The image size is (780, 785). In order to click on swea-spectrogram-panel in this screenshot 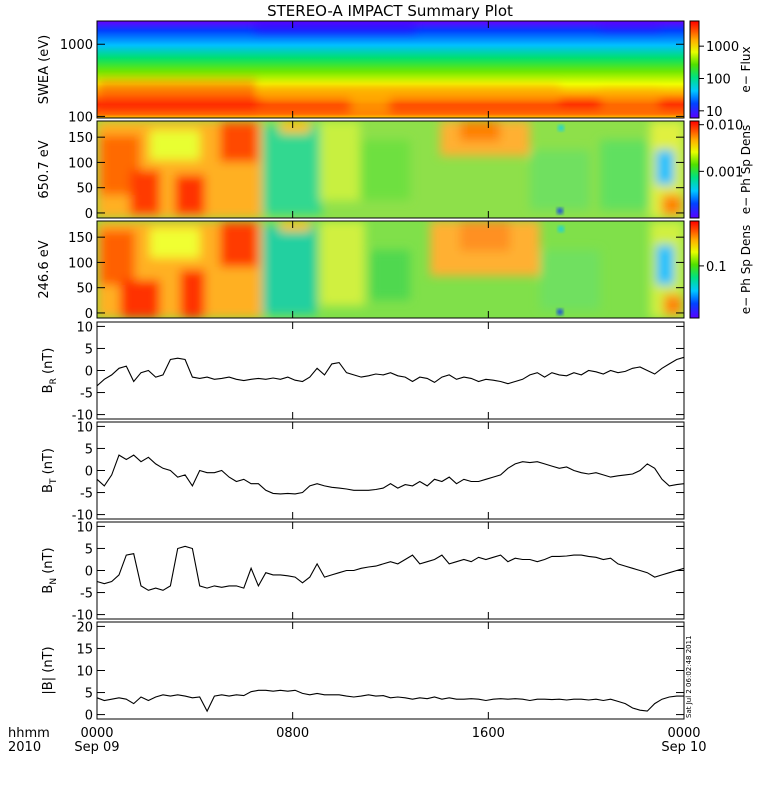, I will do `click(390, 69)`.